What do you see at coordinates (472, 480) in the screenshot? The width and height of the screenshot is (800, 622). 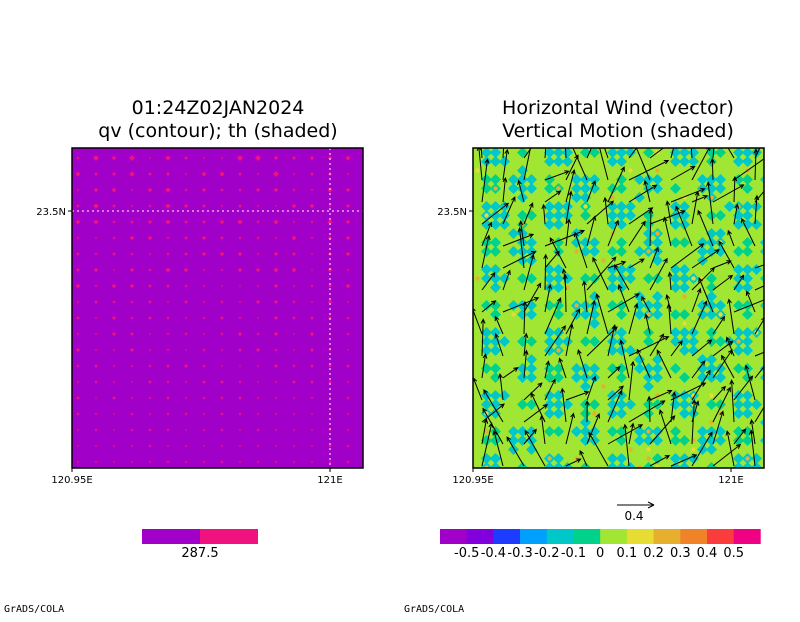 I see `right-xtick-label-120.95E: 120.95E` at bounding box center [472, 480].